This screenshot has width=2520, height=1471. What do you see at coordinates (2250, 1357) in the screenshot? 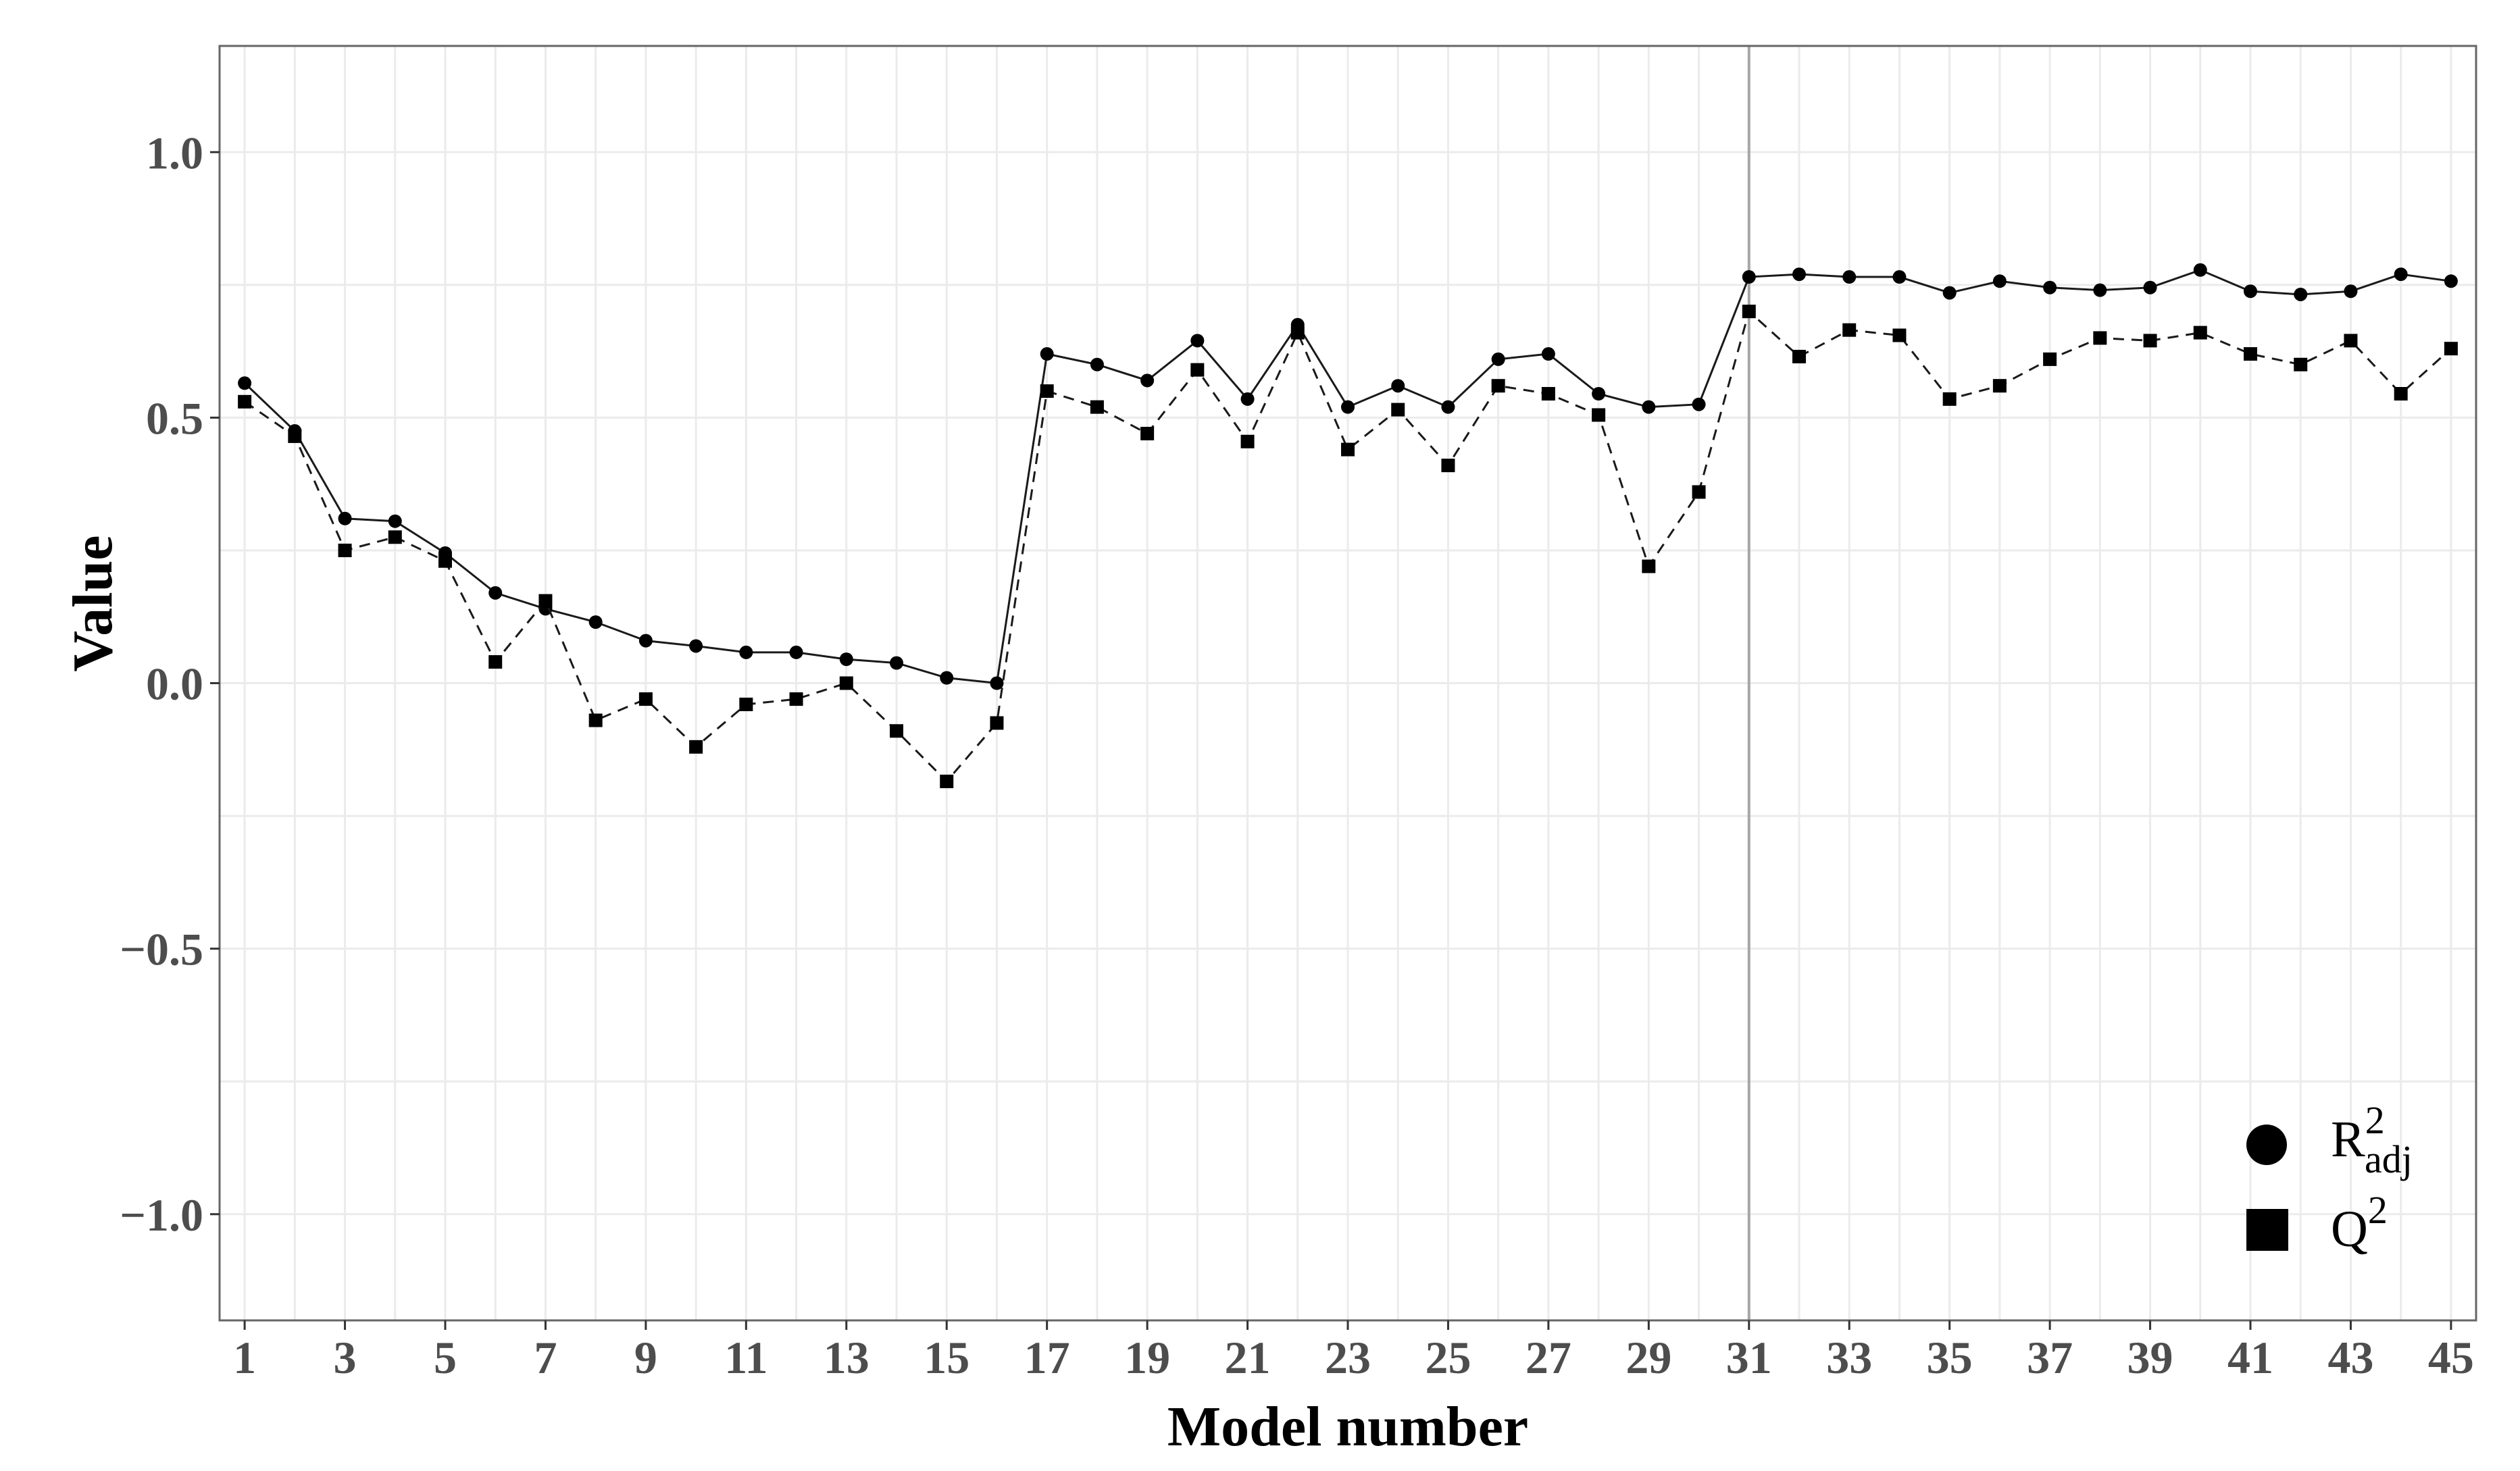
I see `x-tick-label: 41` at bounding box center [2250, 1357].